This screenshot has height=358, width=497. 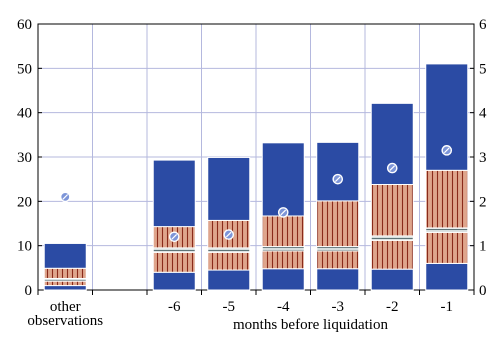 What do you see at coordinates (483, 69) in the screenshot?
I see `right-tick-label: 5` at bounding box center [483, 69].